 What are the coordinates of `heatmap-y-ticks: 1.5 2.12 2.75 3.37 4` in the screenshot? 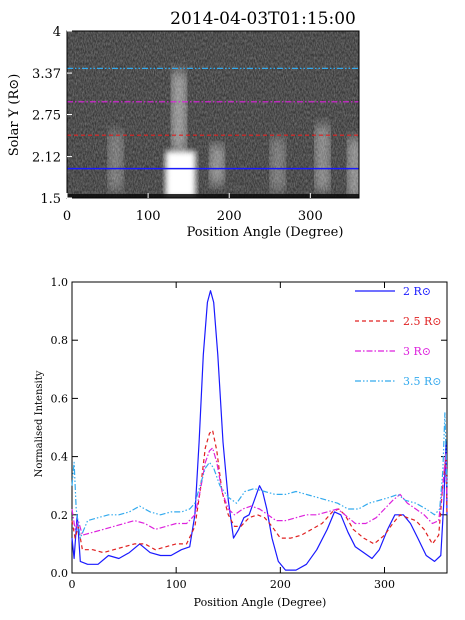 It's located at (52, 116).